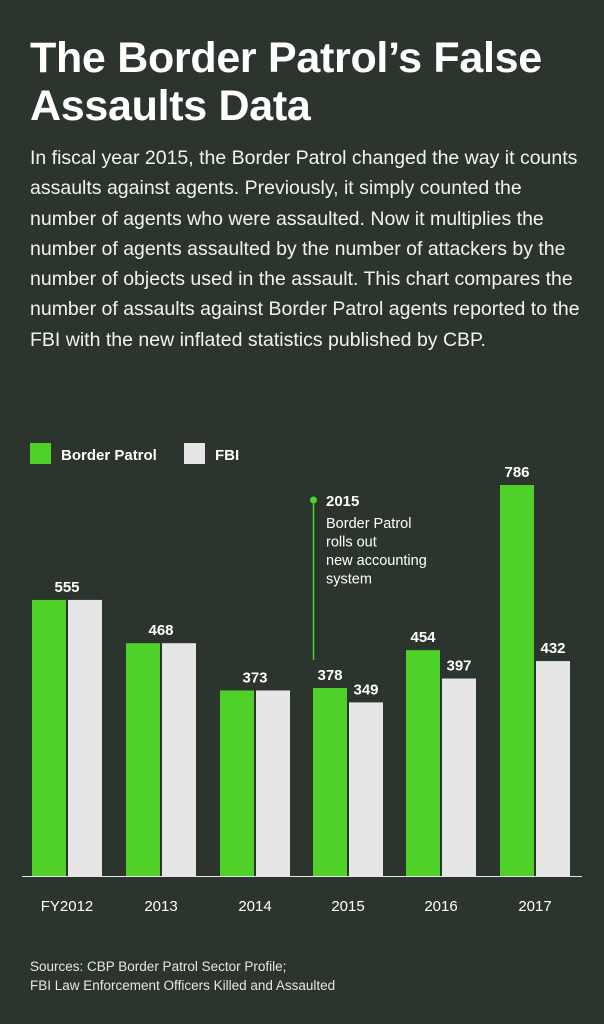 The width and height of the screenshot is (604, 1024). Describe the element at coordinates (423, 763) in the screenshot. I see `bar-border-patrol-2016` at that location.